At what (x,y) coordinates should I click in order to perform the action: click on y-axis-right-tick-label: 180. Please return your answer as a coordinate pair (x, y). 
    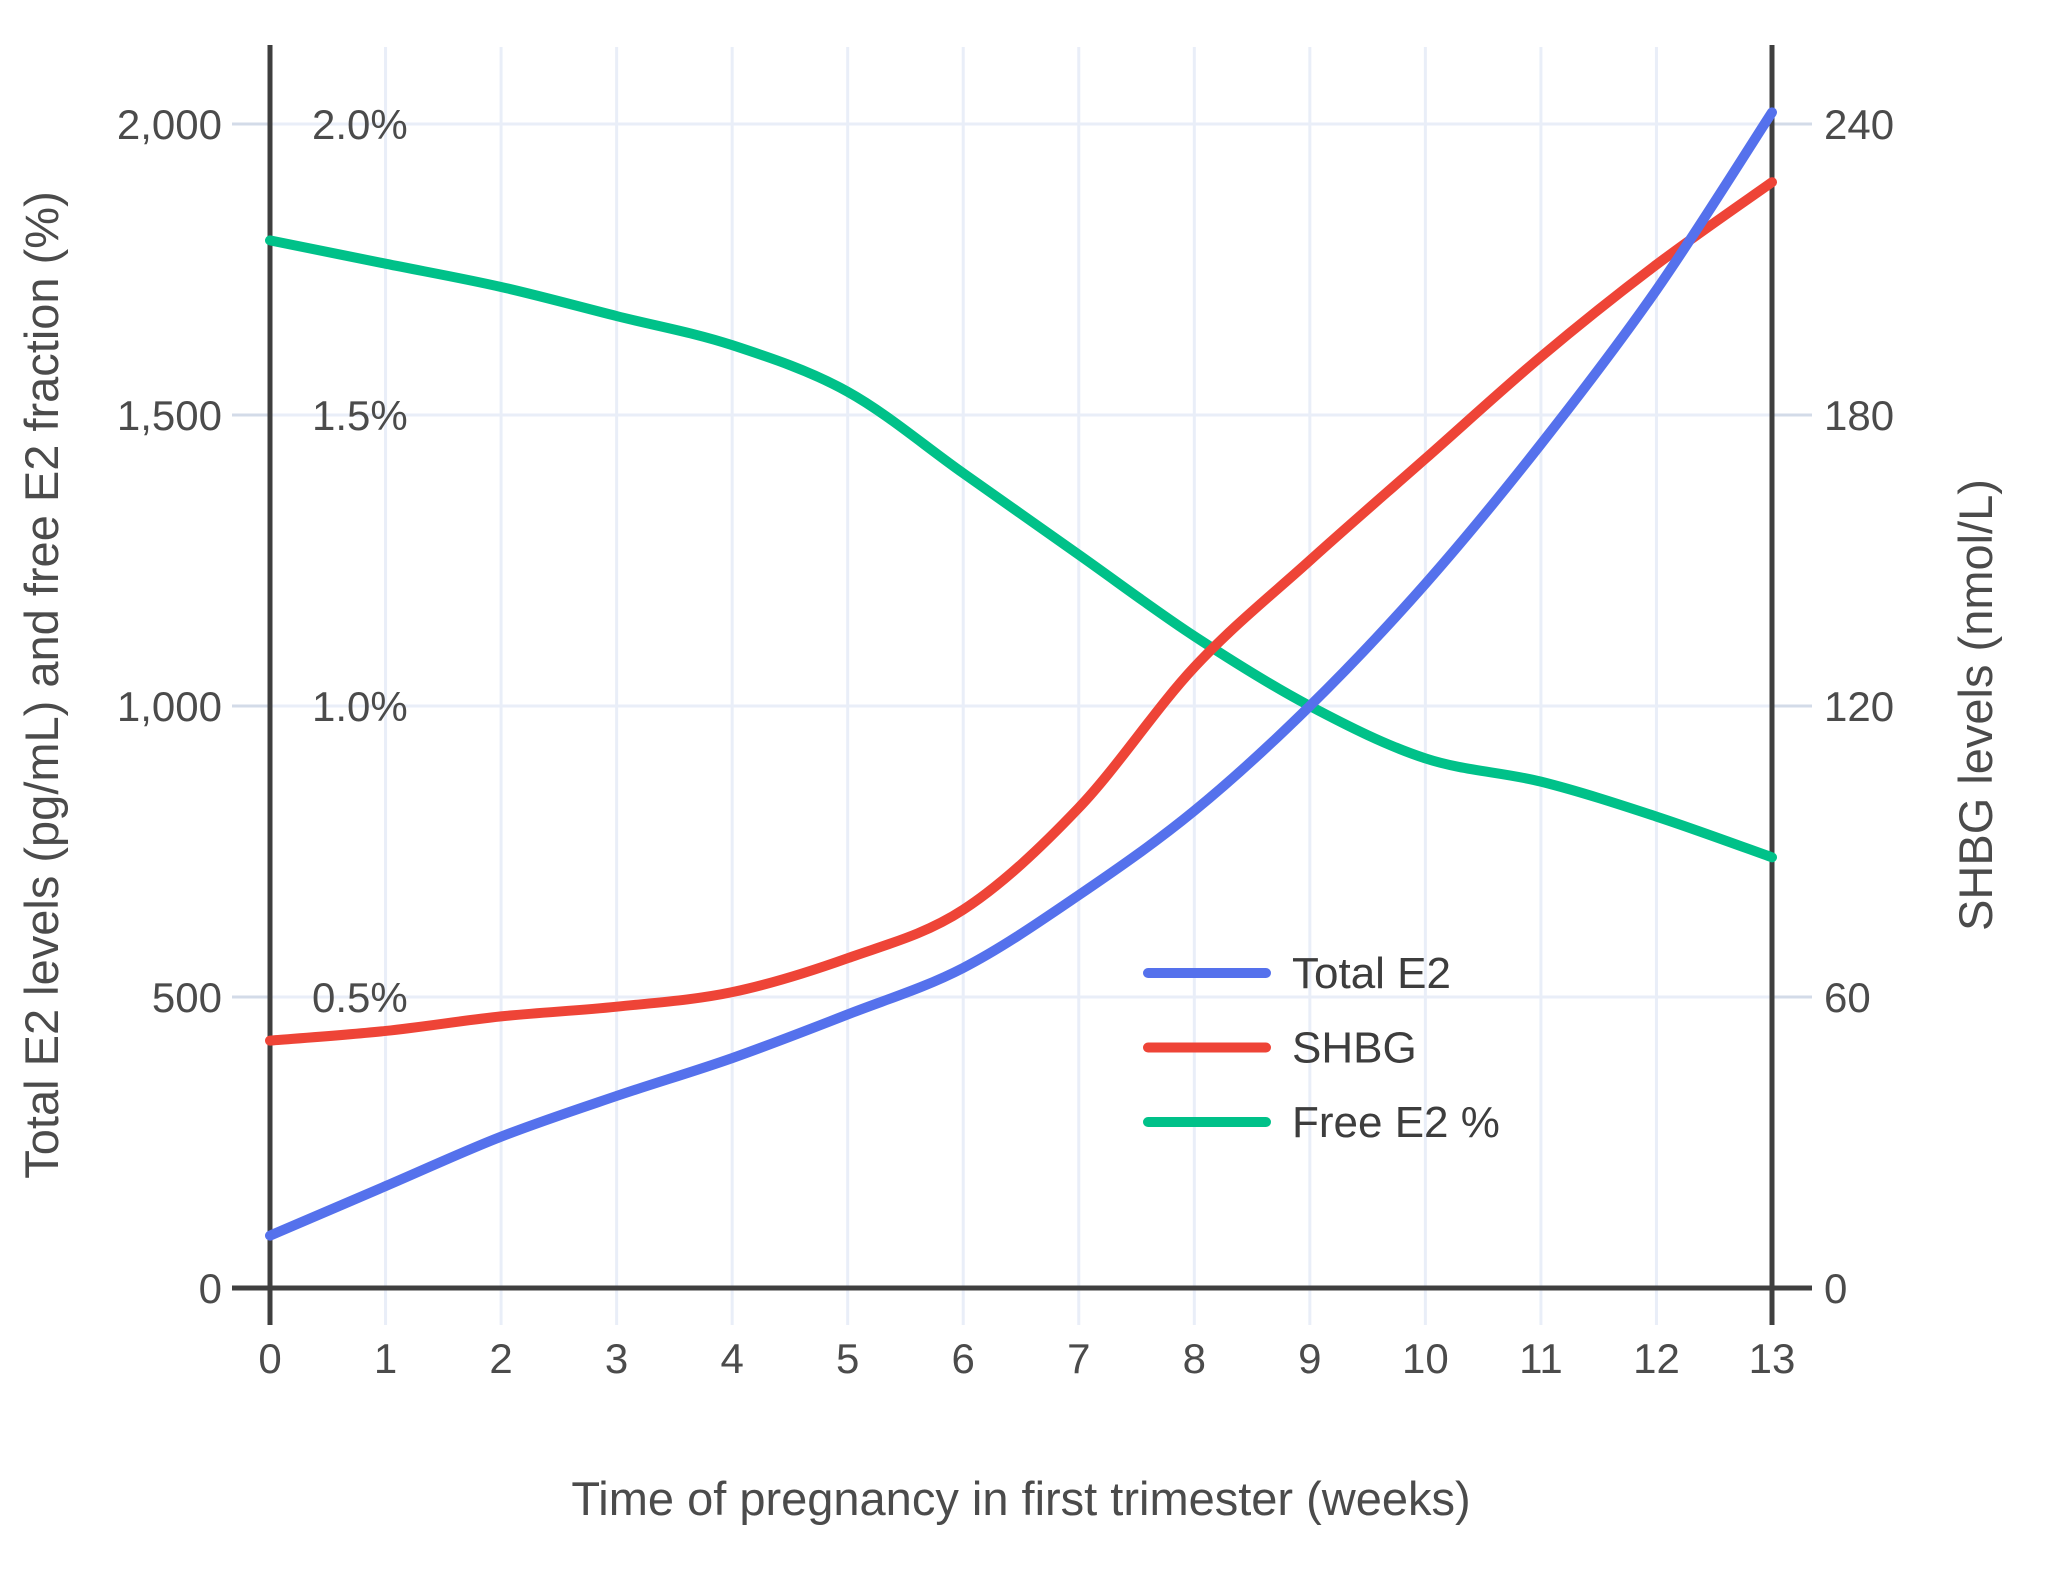
    Looking at the image, I should click on (1859, 415).